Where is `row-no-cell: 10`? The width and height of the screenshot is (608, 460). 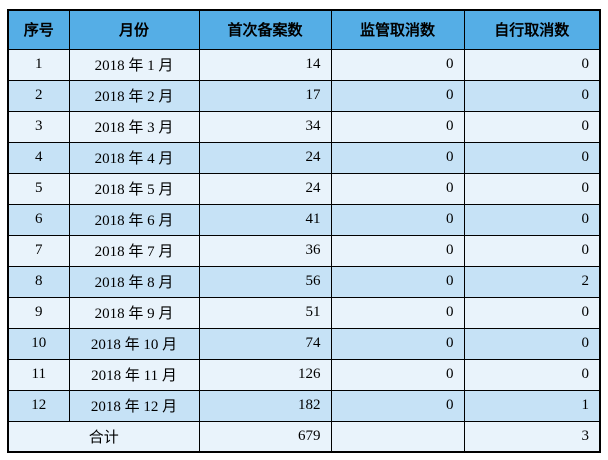 row-no-cell: 10 is located at coordinates (38, 343).